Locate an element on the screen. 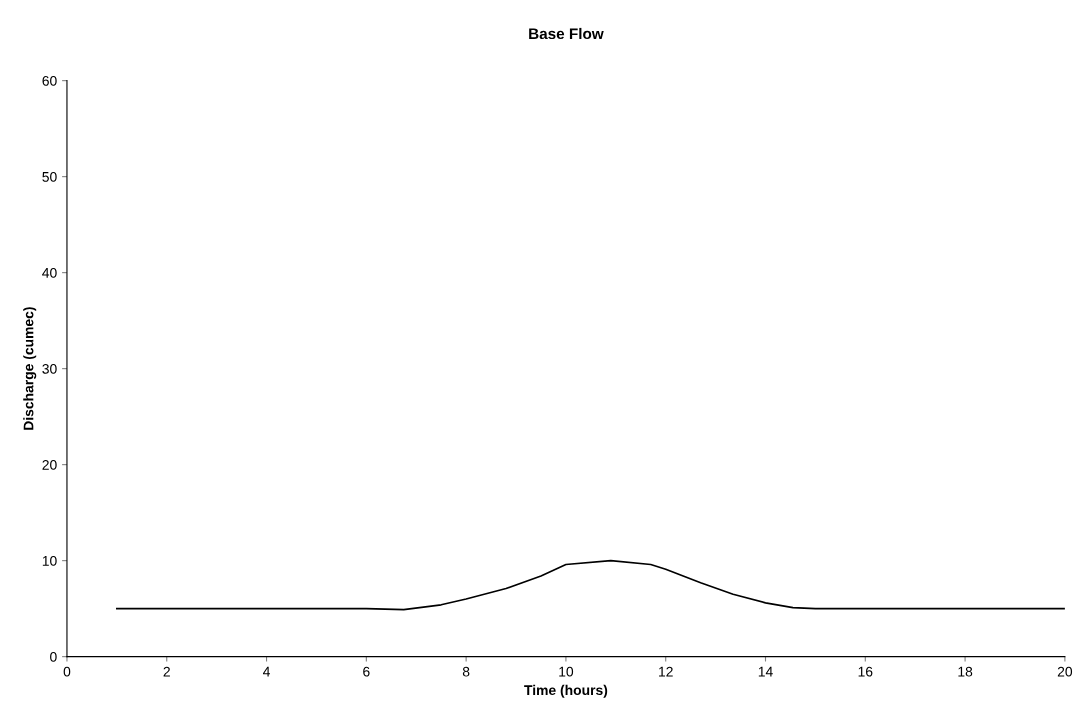 This screenshot has width=1080, height=720. y-tick-label: 40 is located at coordinates (49, 272).